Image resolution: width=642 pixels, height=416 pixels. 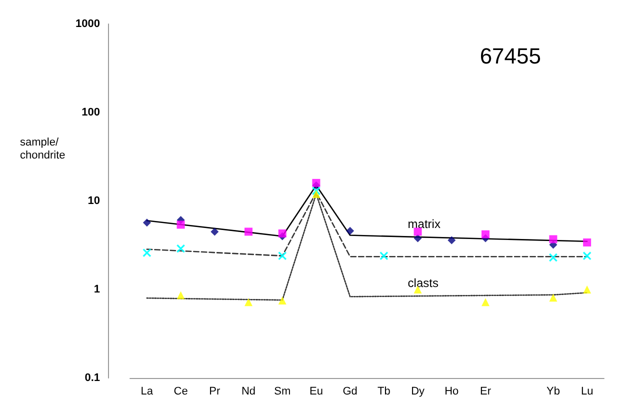 I want to click on y-tick-label: 100, so click(x=91, y=112).